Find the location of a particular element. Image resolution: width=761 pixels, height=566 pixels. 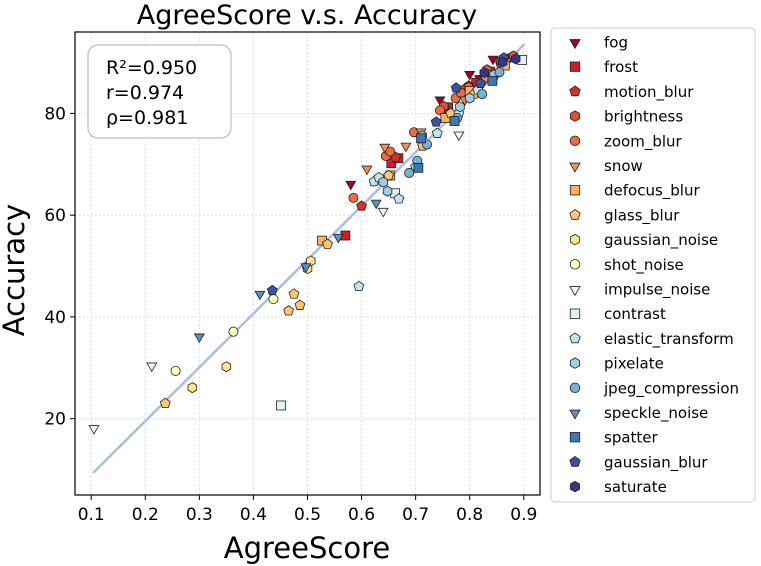

y-tick-label: 60 is located at coordinates (55, 216).